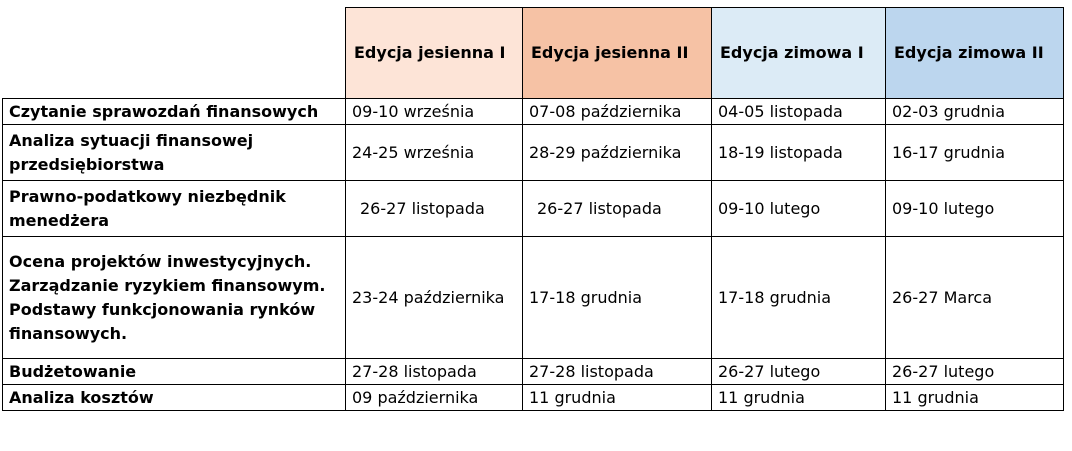 Image resolution: width=1072 pixels, height=451 pixels. What do you see at coordinates (174, 397) in the screenshot?
I see `row-label: Analiza kosztów` at bounding box center [174, 397].